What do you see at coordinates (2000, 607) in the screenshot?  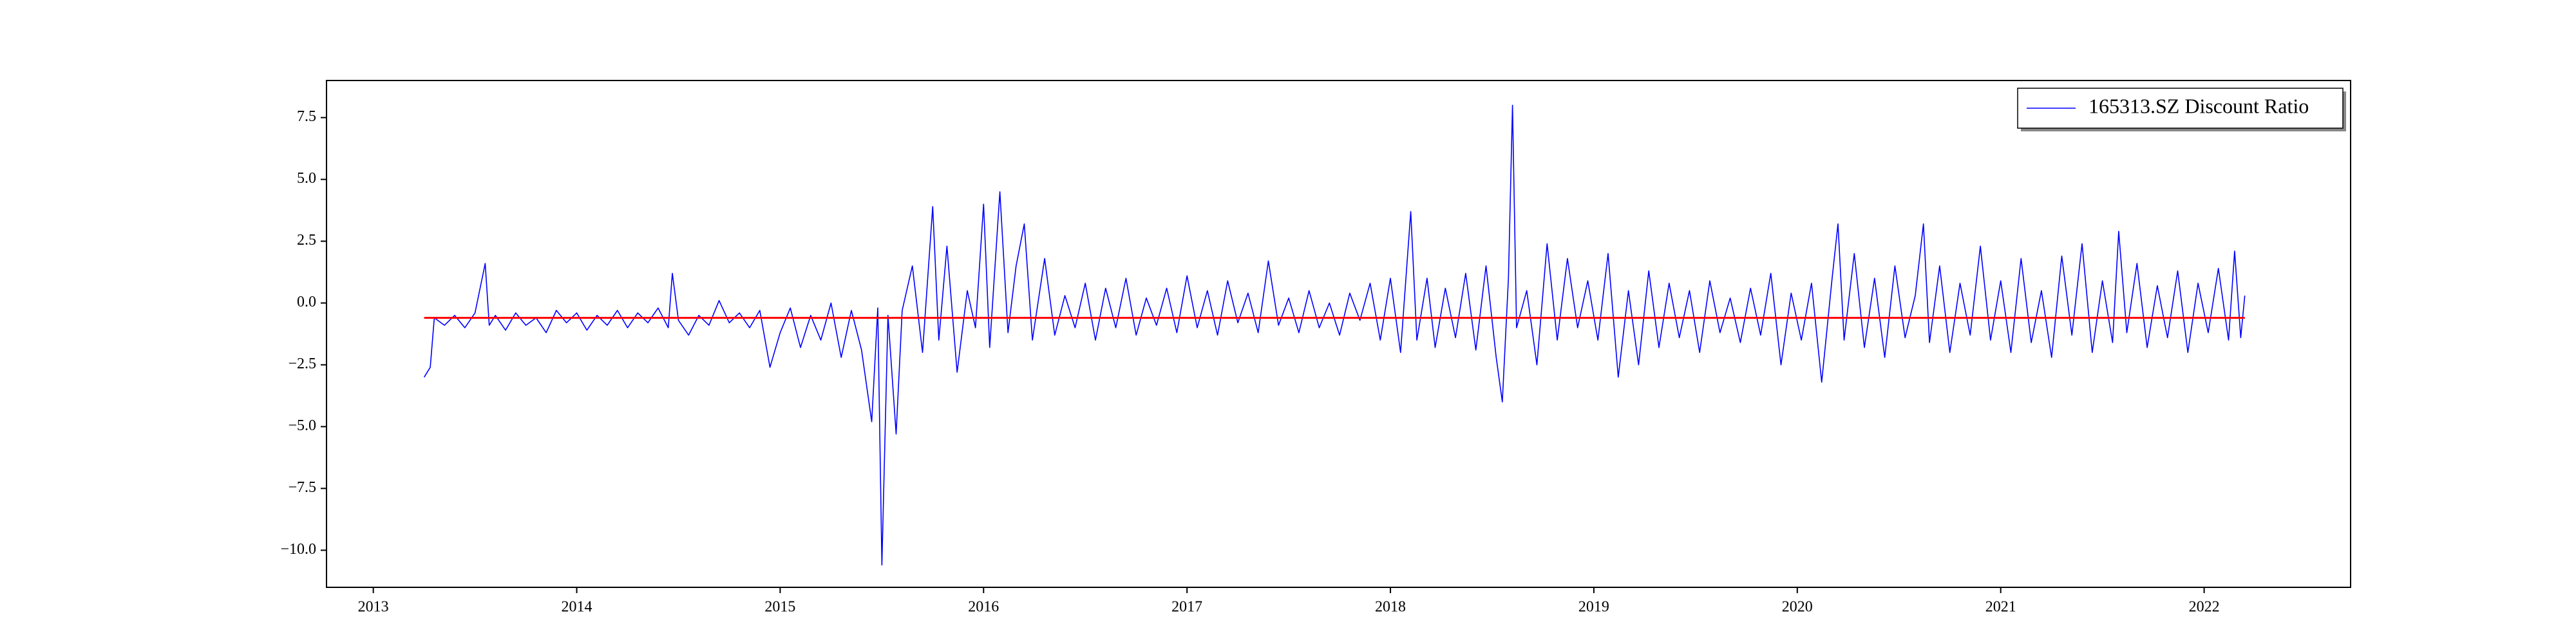 I see `x-tick-label: 2021` at bounding box center [2000, 607].